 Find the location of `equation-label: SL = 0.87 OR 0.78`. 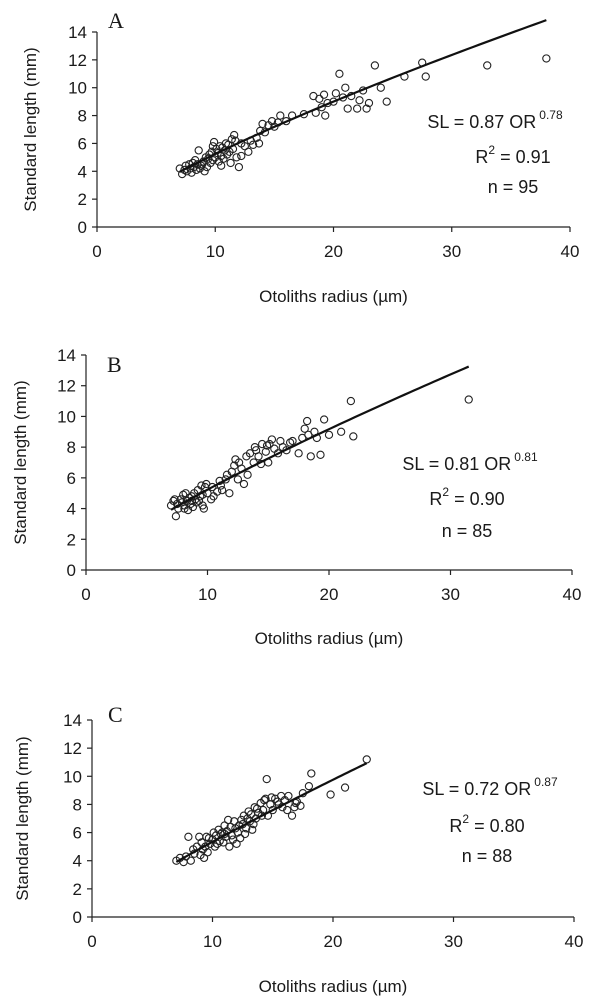

equation-label: SL = 0.87 OR 0.78 is located at coordinates (495, 120).